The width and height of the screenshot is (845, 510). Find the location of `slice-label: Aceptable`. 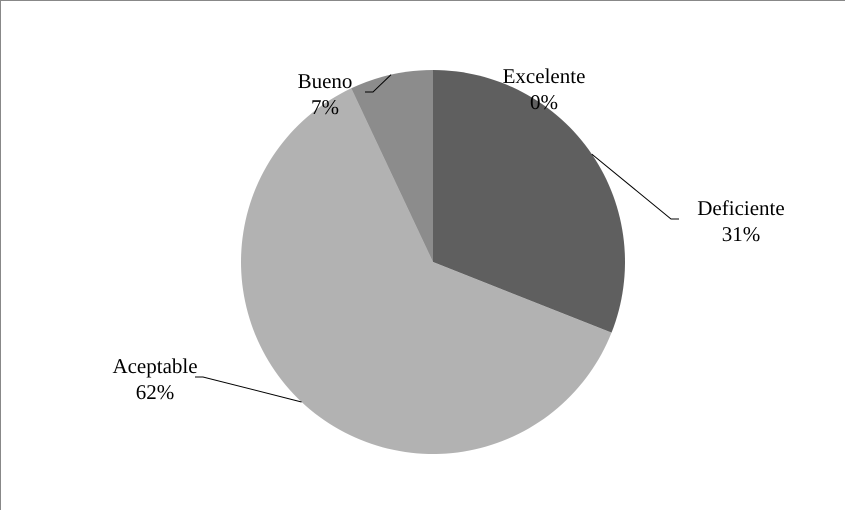

slice-label: Aceptable is located at coordinates (155, 366).